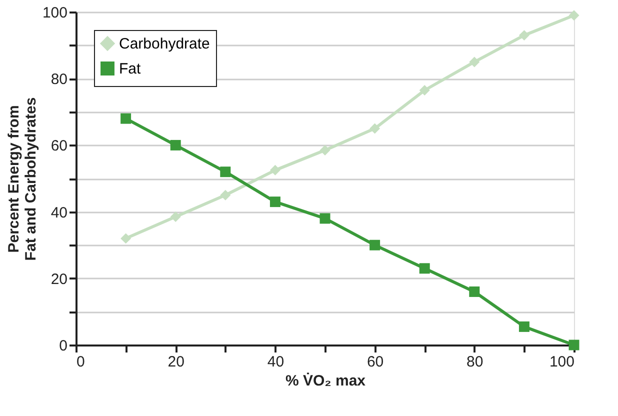 This screenshot has height=416, width=618. I want to click on y-tick-label: 60, so click(59, 146).